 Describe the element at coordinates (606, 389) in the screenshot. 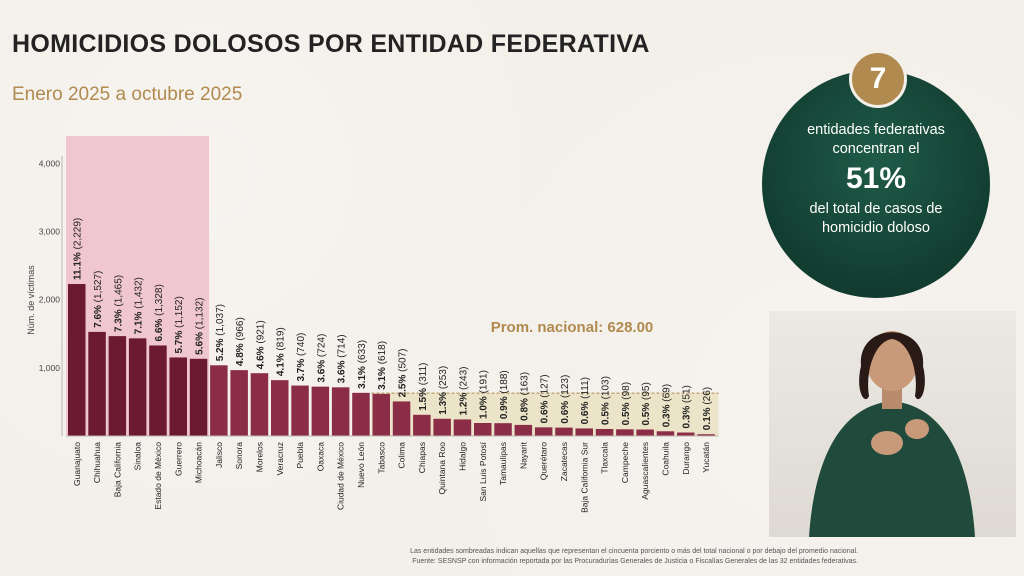

I see `data-label-value: (103)` at that location.